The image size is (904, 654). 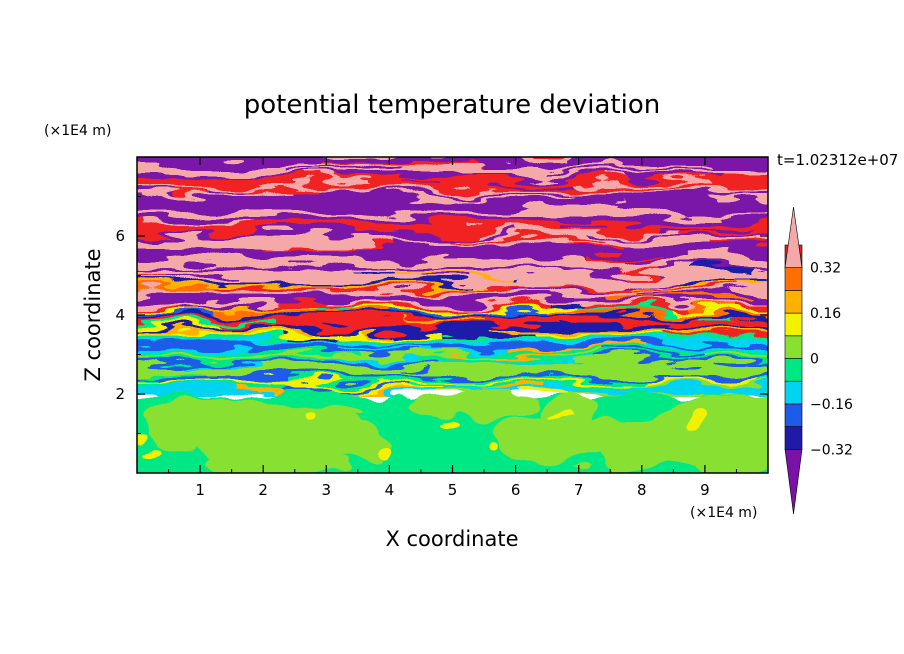 I want to click on colorbar-tick-label: 0.32, so click(x=825, y=269).